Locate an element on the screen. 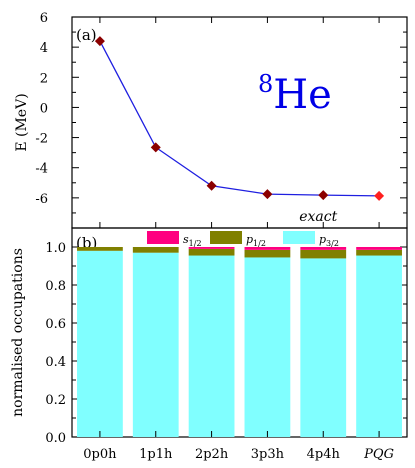  y-tick-label-b: 0.0 is located at coordinates (55, 438).